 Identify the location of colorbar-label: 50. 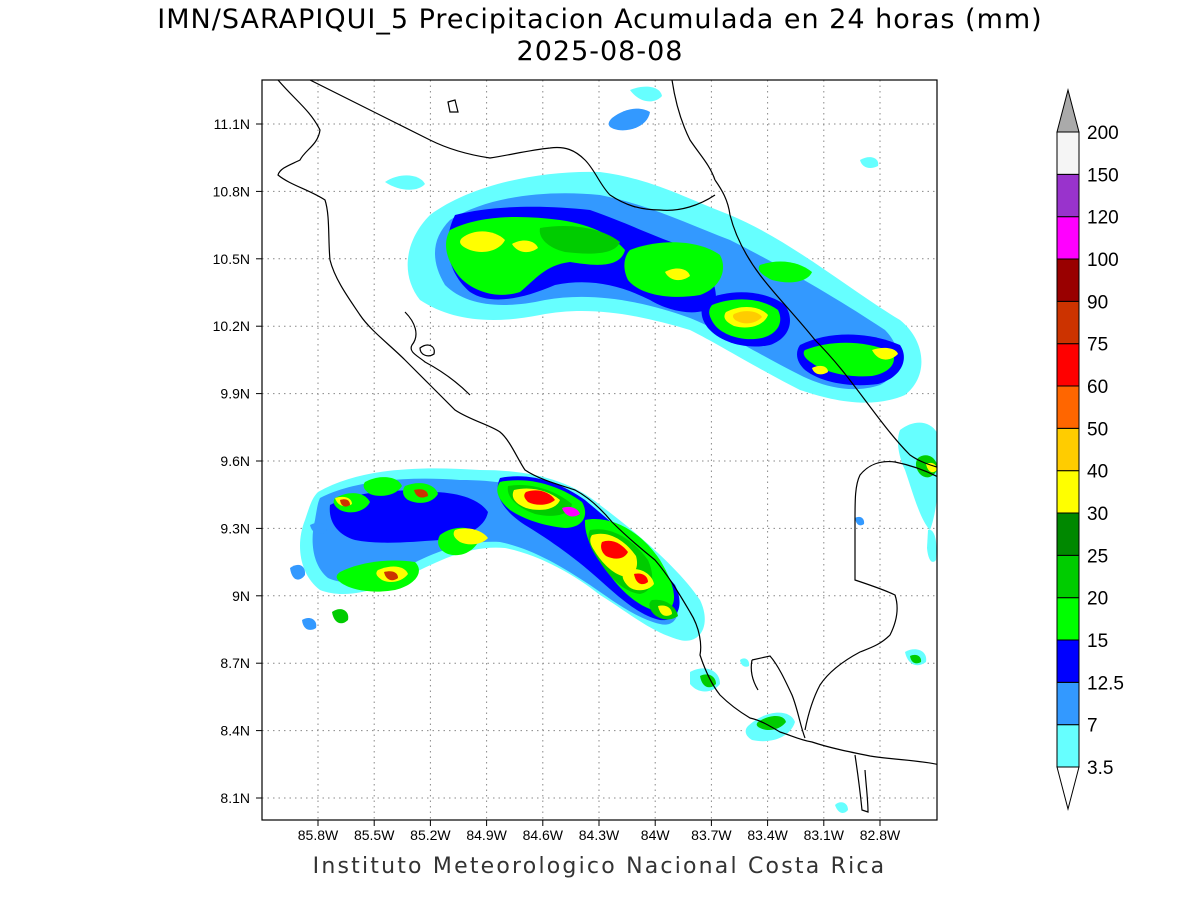
(1097, 429).